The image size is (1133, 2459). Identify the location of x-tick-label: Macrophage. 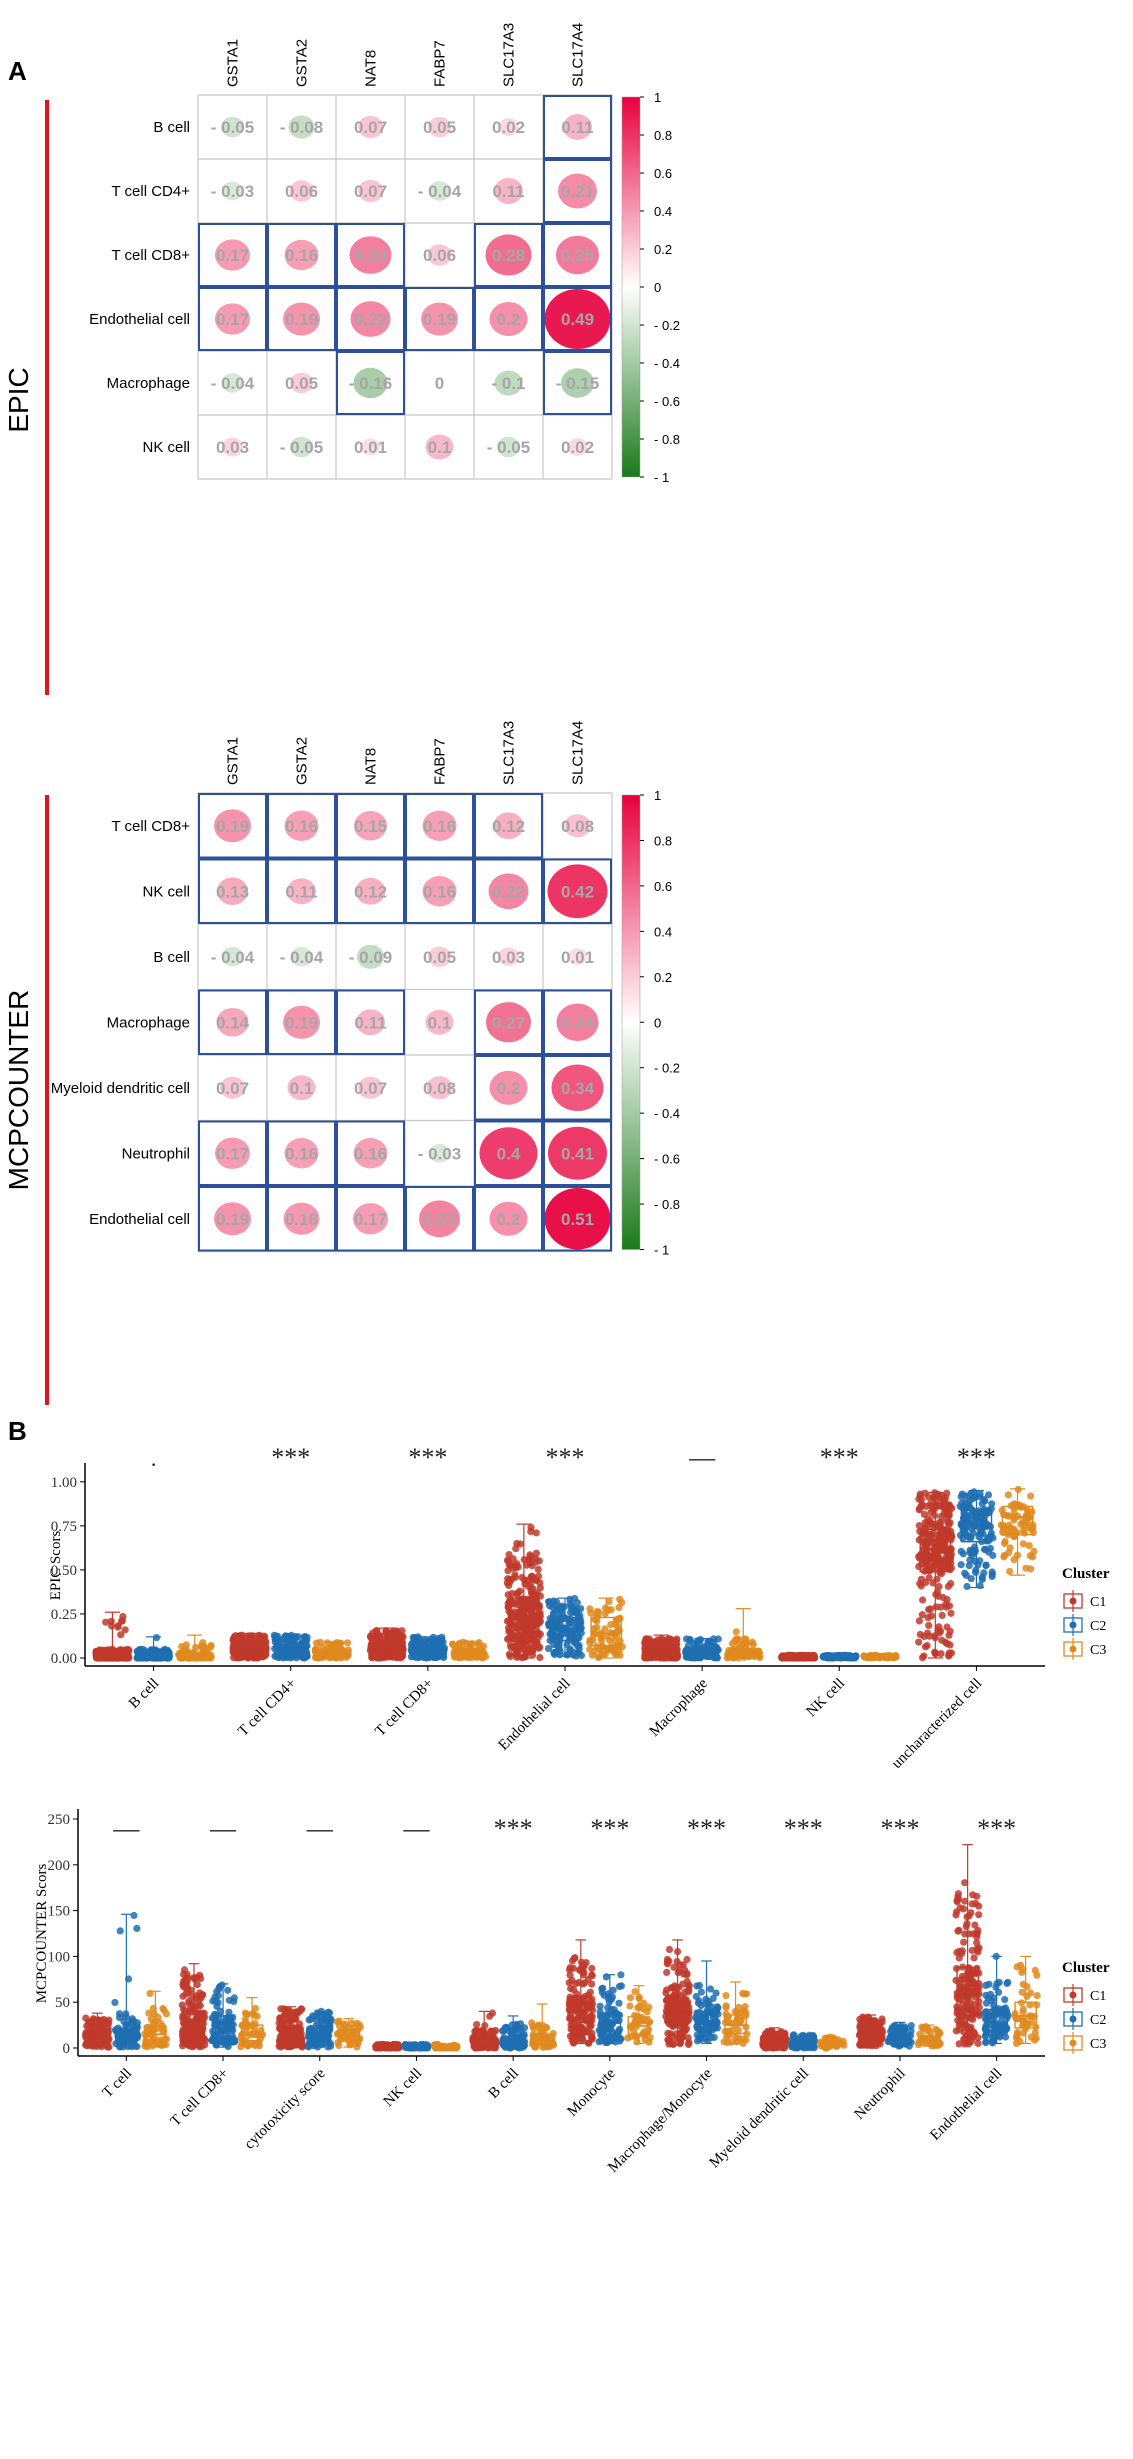
(679, 1707).